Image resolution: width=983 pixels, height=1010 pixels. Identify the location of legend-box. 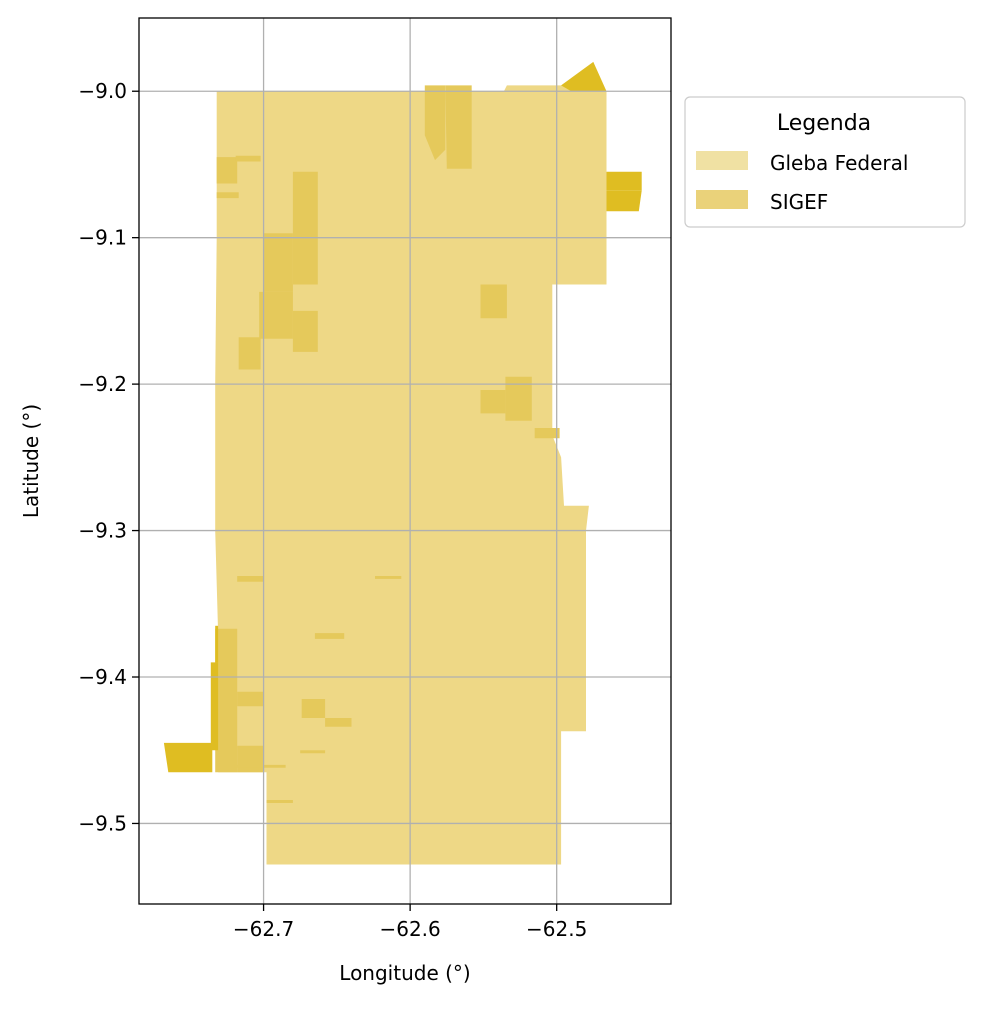
(825, 162).